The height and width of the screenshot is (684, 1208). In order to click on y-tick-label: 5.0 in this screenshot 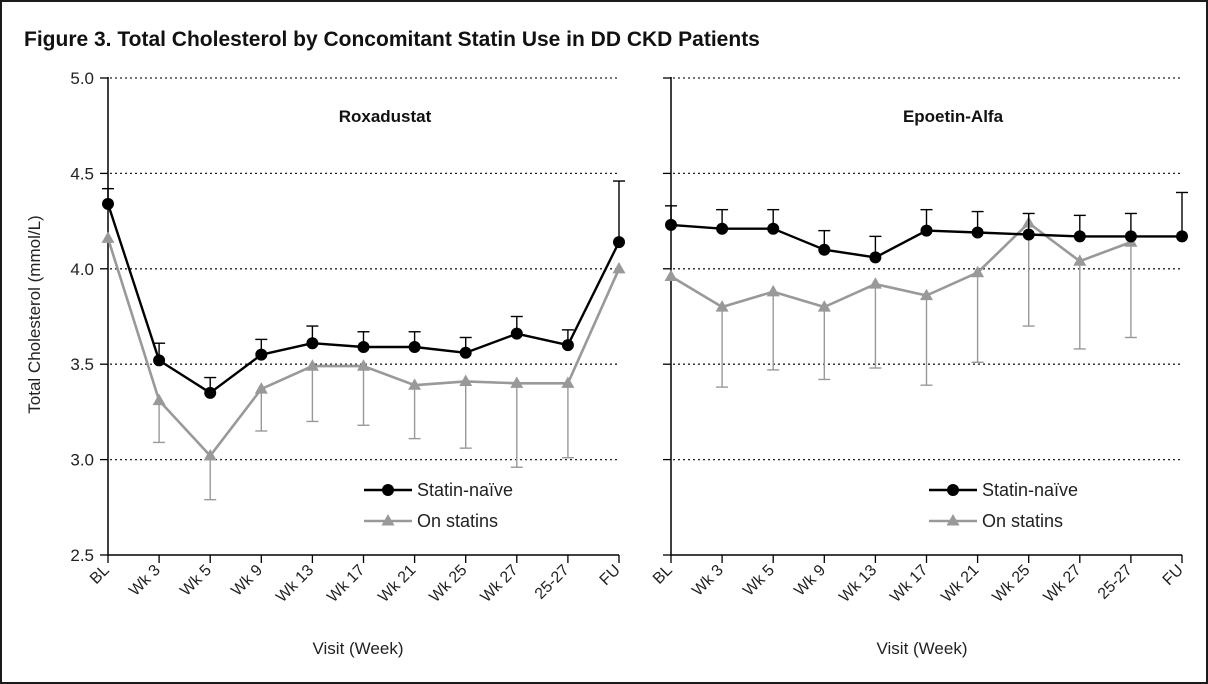, I will do `click(82, 78)`.